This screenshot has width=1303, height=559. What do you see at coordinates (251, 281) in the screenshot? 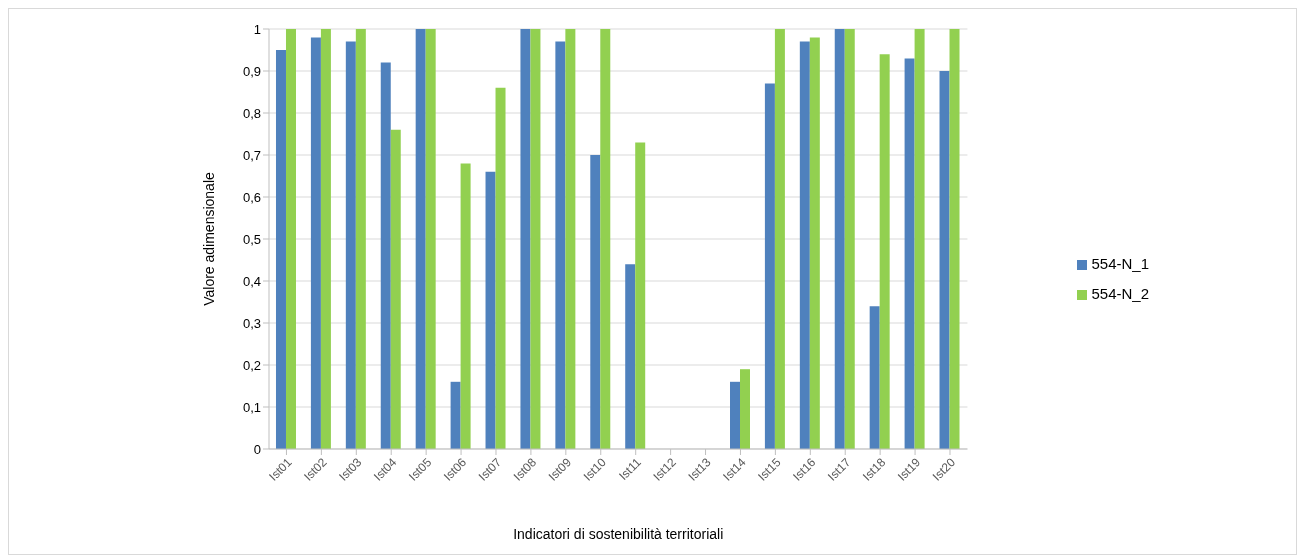
I see `y-tick-label: 0,4` at bounding box center [251, 281].